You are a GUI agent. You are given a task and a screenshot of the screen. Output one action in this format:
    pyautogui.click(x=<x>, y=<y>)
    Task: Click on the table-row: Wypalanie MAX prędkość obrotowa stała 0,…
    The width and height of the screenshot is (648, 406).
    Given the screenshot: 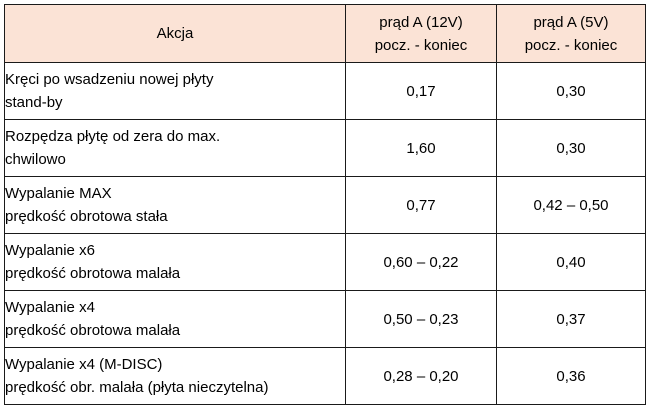 What is the action you would take?
    pyautogui.click(x=325, y=205)
    